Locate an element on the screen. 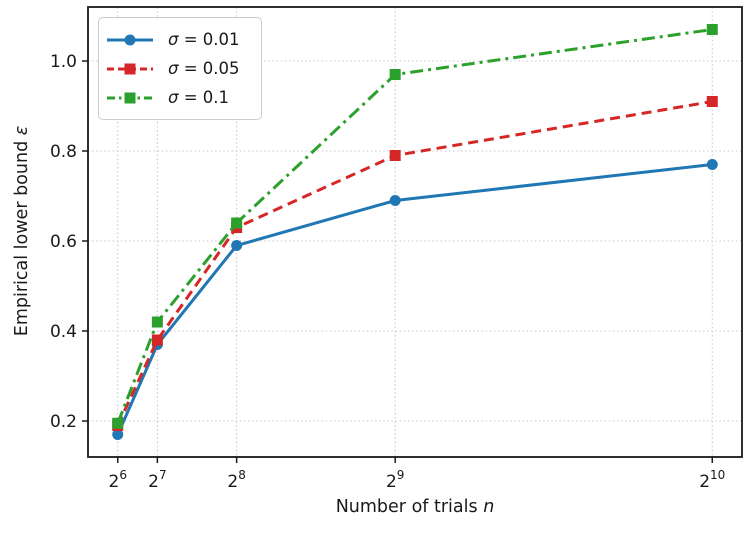  y-axis-label: Empirical lower bound ε is located at coordinates (22, 231).